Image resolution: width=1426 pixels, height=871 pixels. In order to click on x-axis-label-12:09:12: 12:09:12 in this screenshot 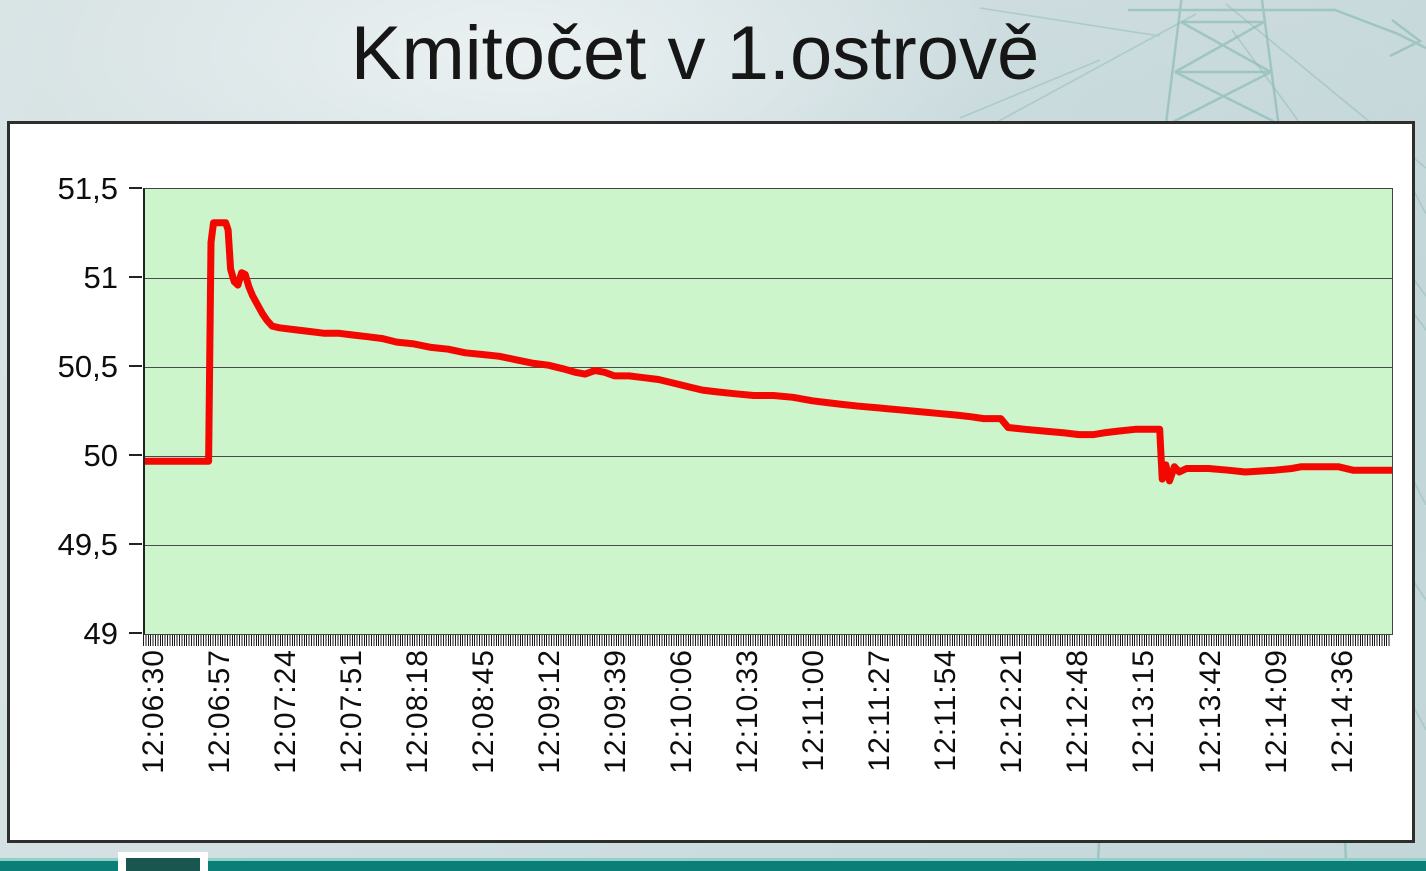, I will do `click(550, 711)`.